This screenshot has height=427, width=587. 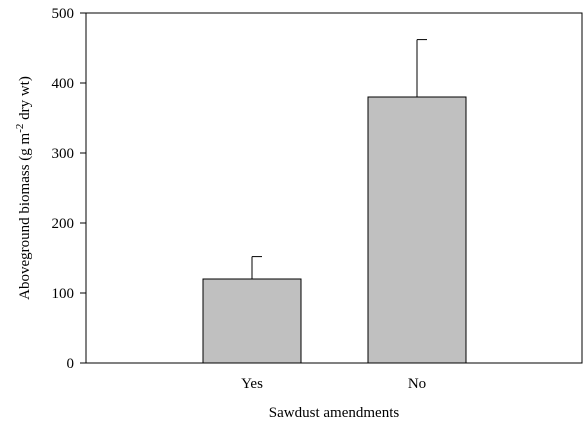 I want to click on y-axis-label: Aboveground biomass (g m-2 dry wt), so click(x=23, y=188).